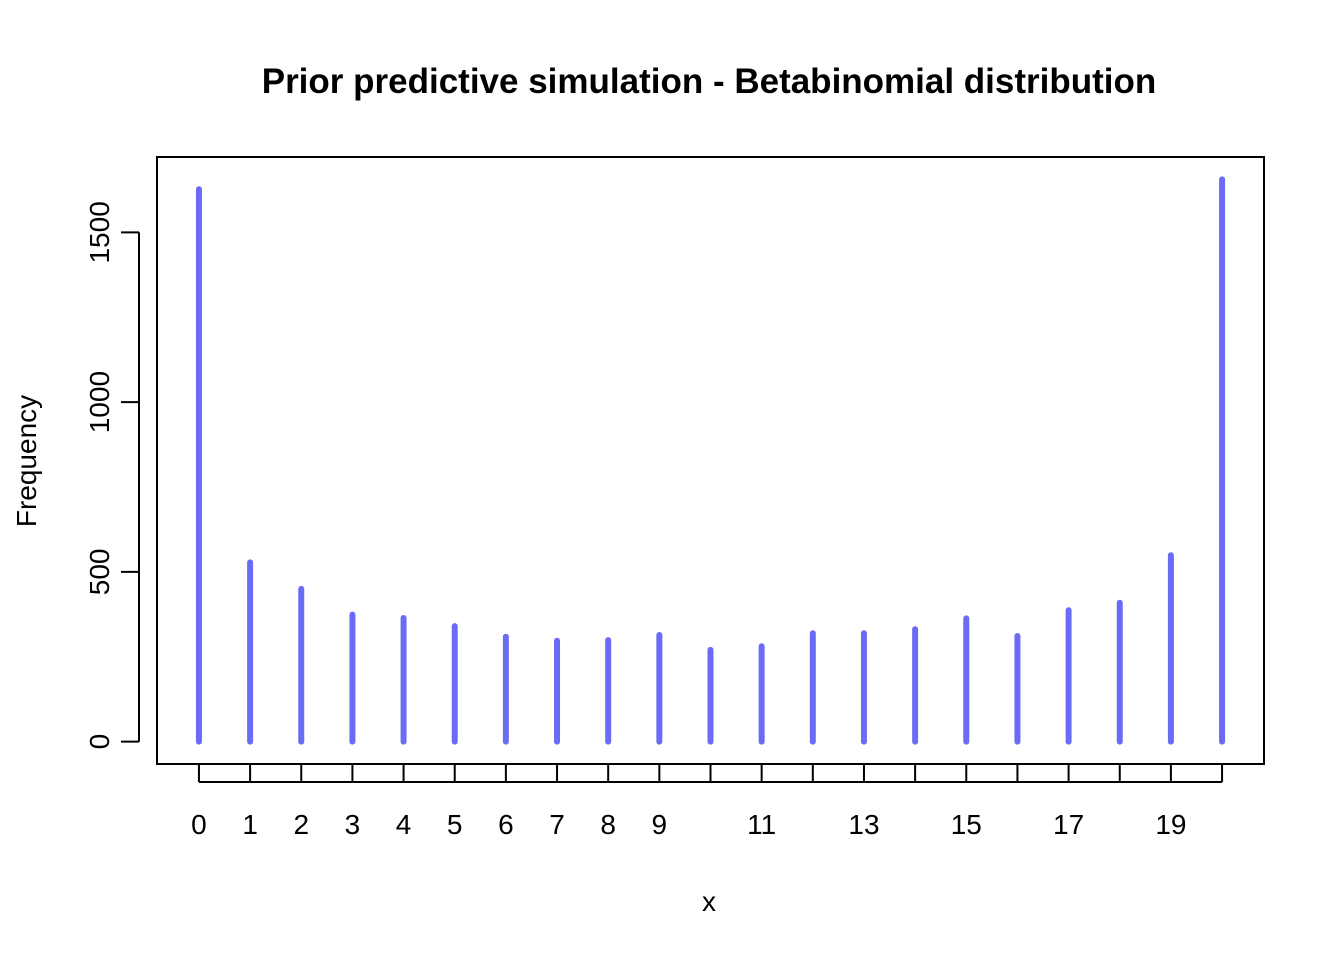  Describe the element at coordinates (1170, 824) in the screenshot. I see `x-tick-label: 19` at that location.